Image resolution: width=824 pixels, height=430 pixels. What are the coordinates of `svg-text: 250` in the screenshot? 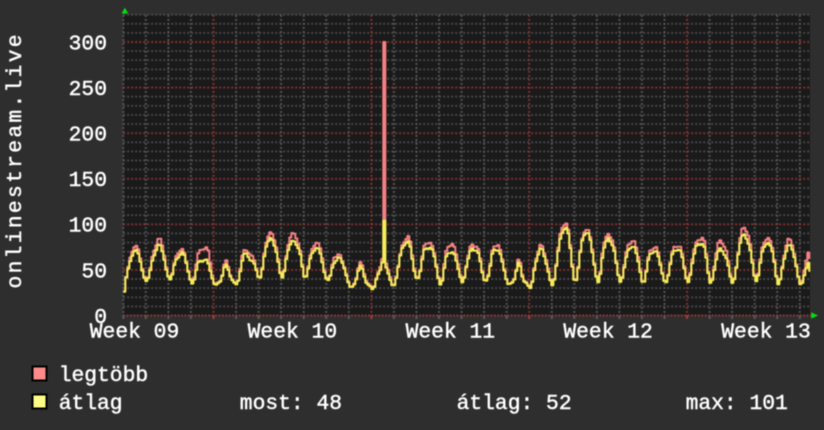 It's located at (88, 90).